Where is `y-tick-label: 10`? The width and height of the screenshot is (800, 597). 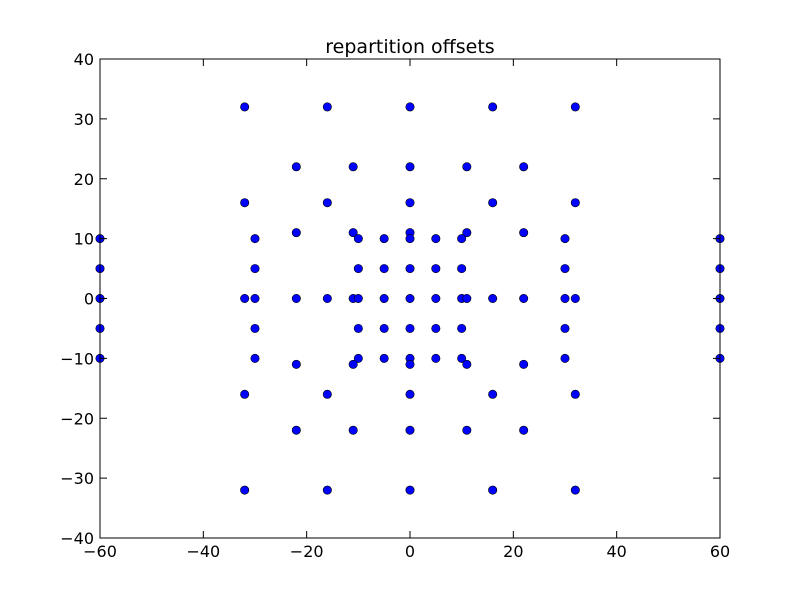 y-tick-label: 10 is located at coordinates (84, 239).